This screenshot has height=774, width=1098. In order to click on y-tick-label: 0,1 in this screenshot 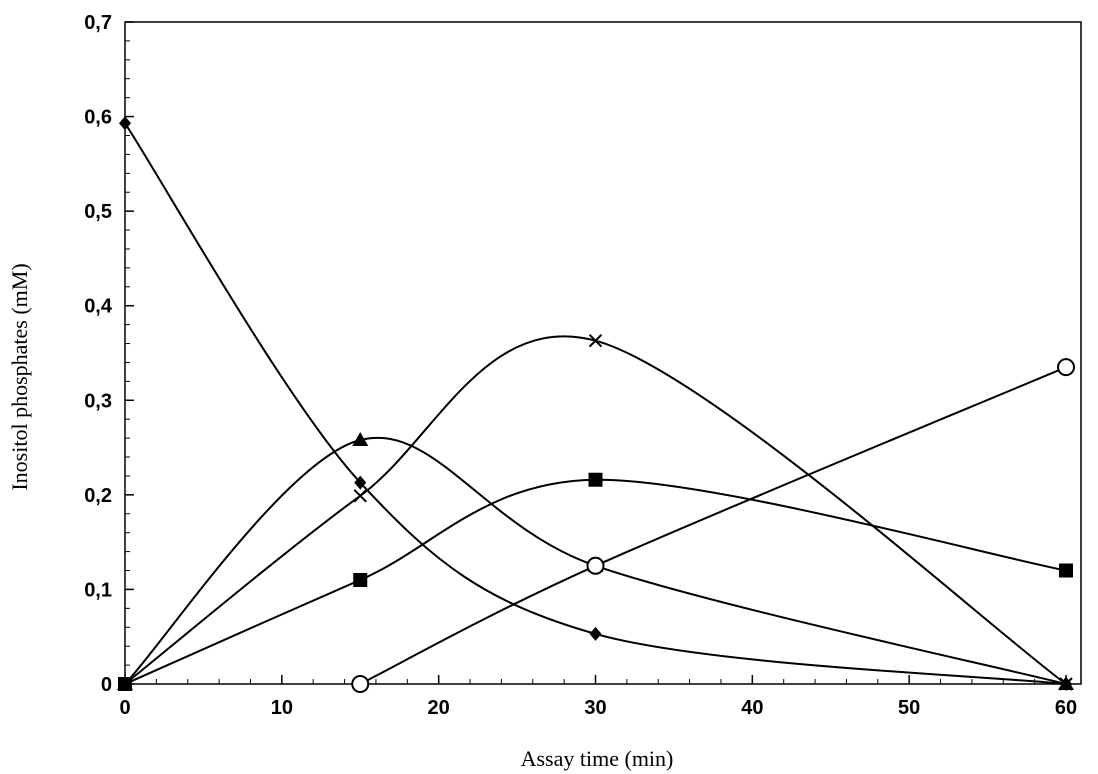, I will do `click(98, 590)`.